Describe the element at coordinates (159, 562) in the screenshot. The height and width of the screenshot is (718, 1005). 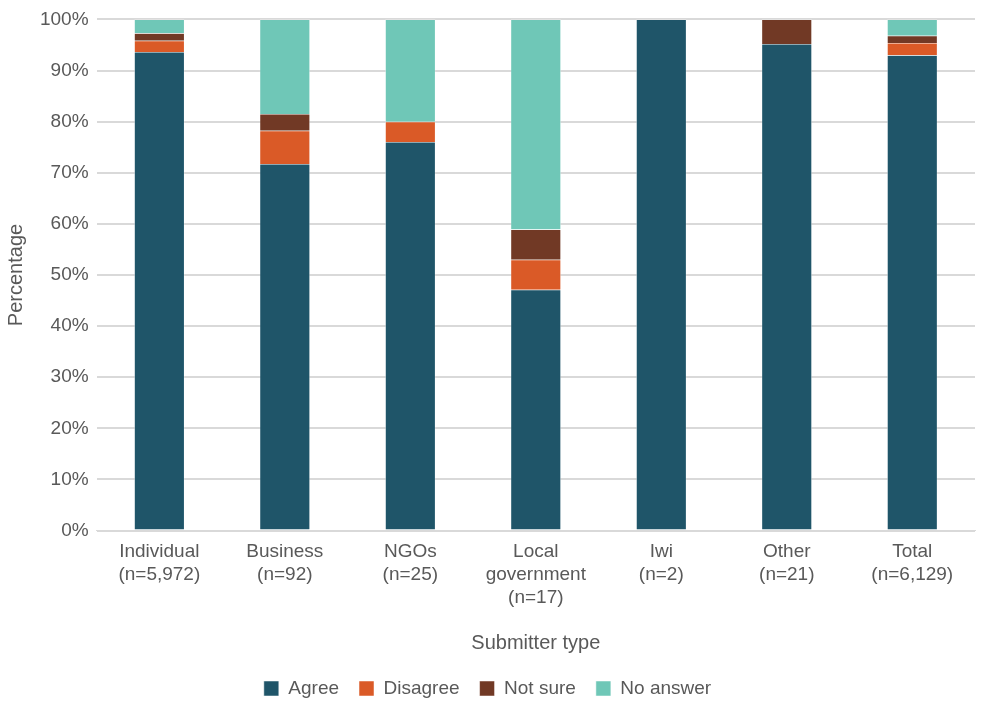
I see `x-tick-label: Individual (n=5,972)` at that location.